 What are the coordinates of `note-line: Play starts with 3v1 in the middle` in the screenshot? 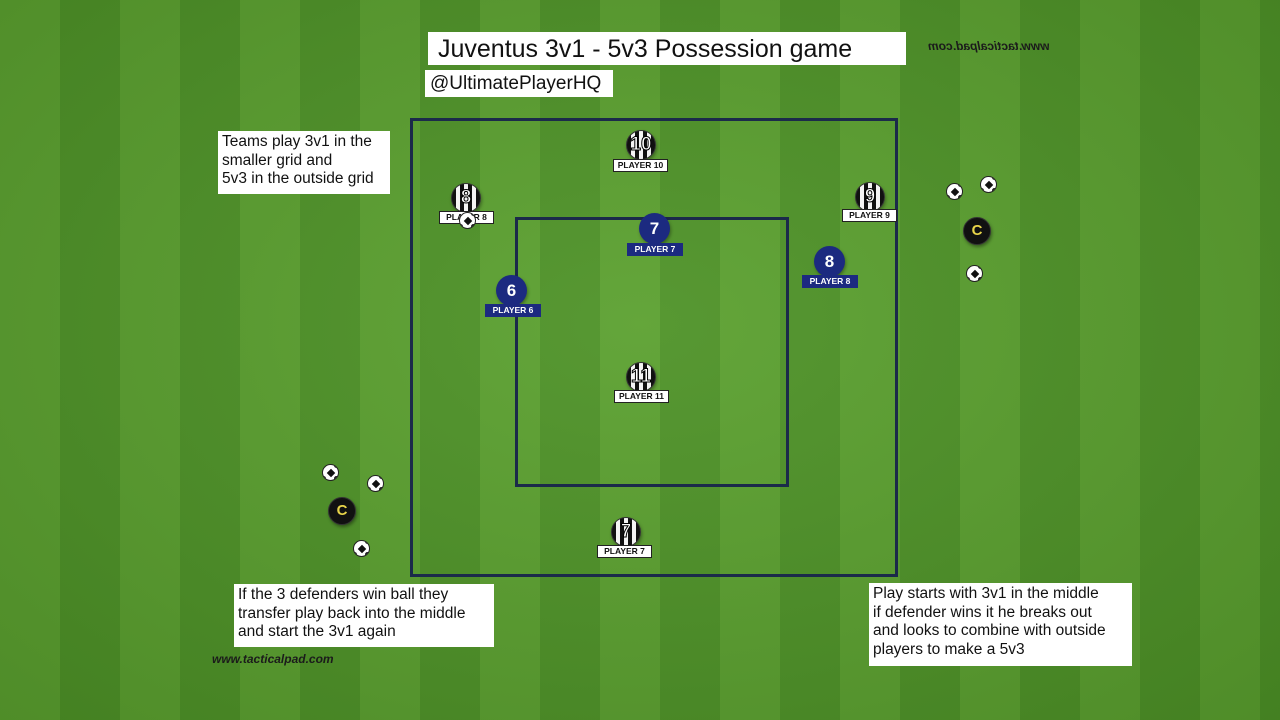 It's located at (986, 593).